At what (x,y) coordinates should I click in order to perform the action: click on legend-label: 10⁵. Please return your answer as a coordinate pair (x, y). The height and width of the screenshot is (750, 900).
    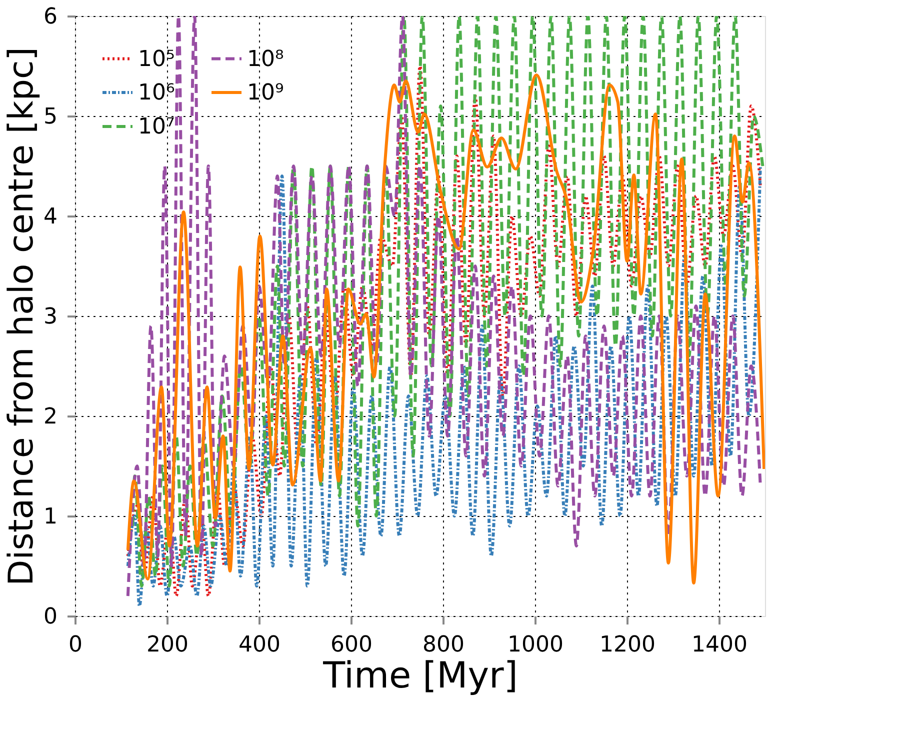
    Looking at the image, I should click on (156, 59).